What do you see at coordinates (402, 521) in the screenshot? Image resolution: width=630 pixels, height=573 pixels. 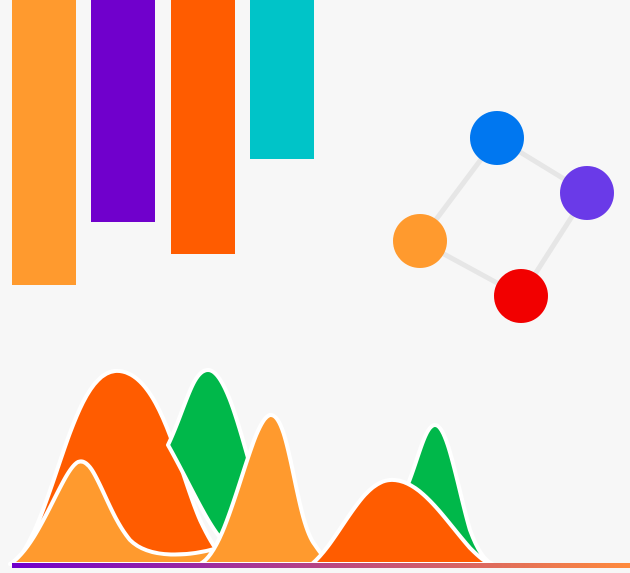 I see `dark-orange-wave-right` at bounding box center [402, 521].